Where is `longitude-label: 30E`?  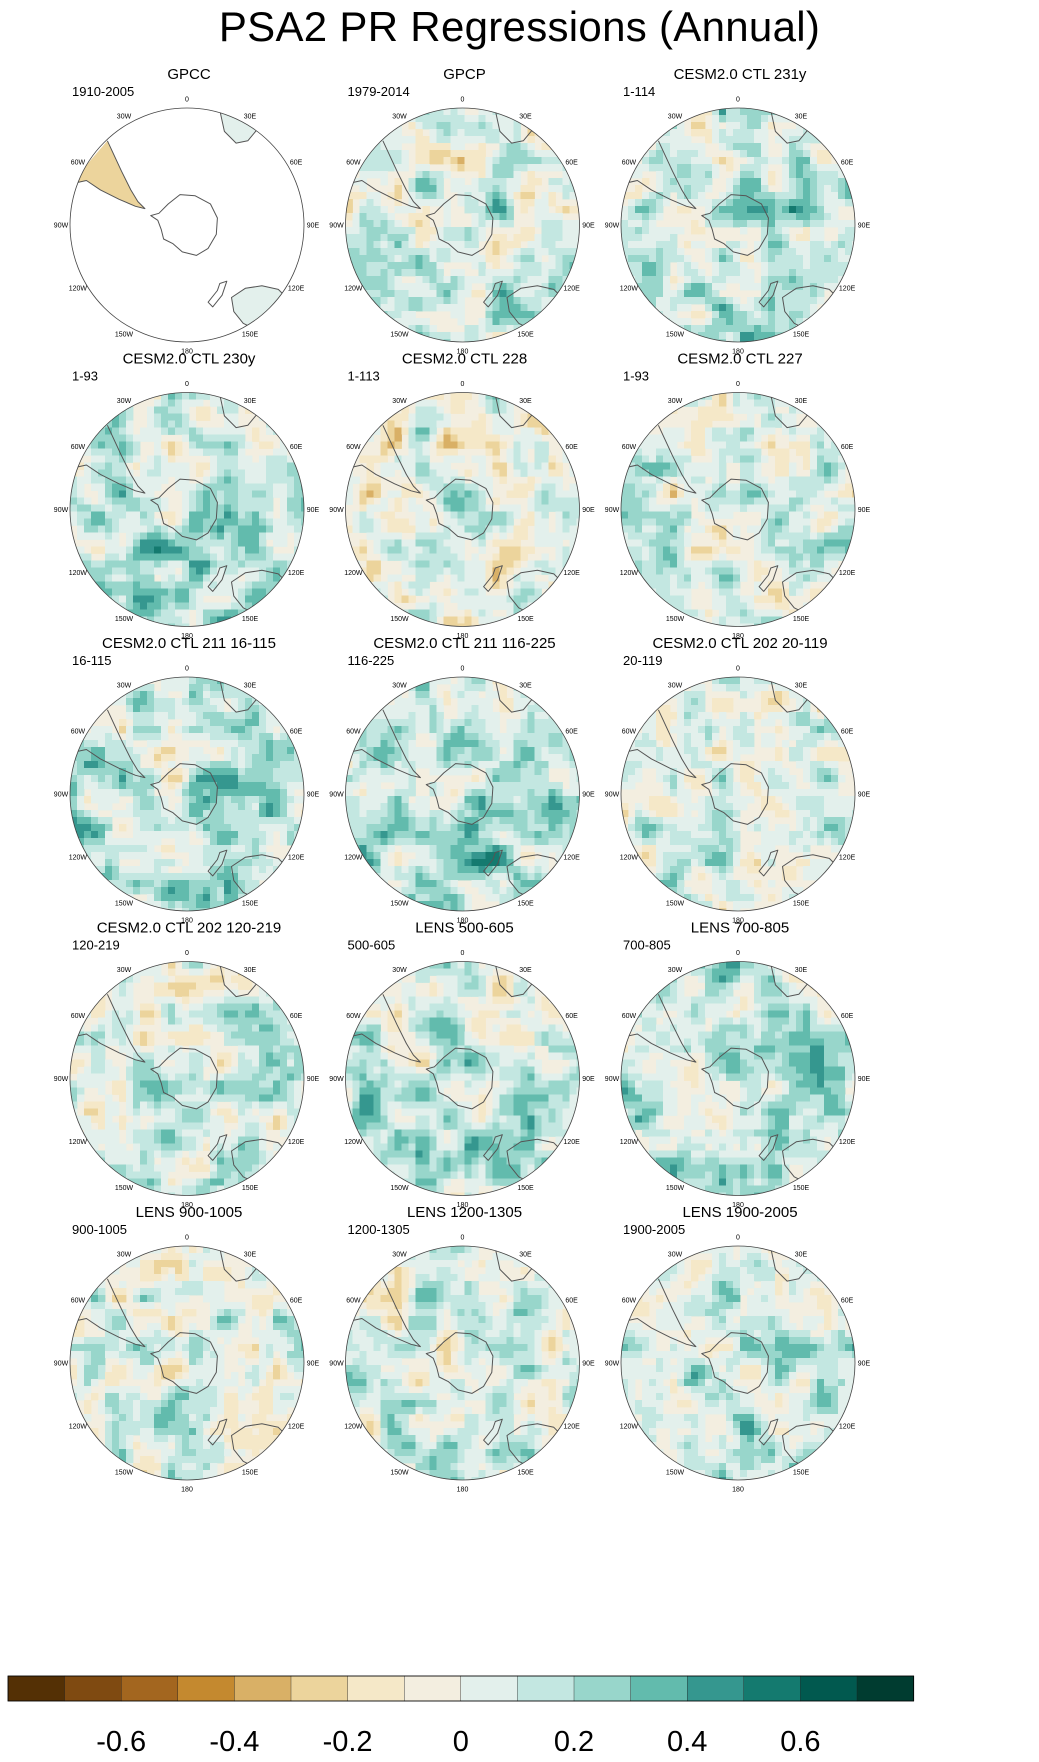
longitude-label: 30E is located at coordinates (525, 116).